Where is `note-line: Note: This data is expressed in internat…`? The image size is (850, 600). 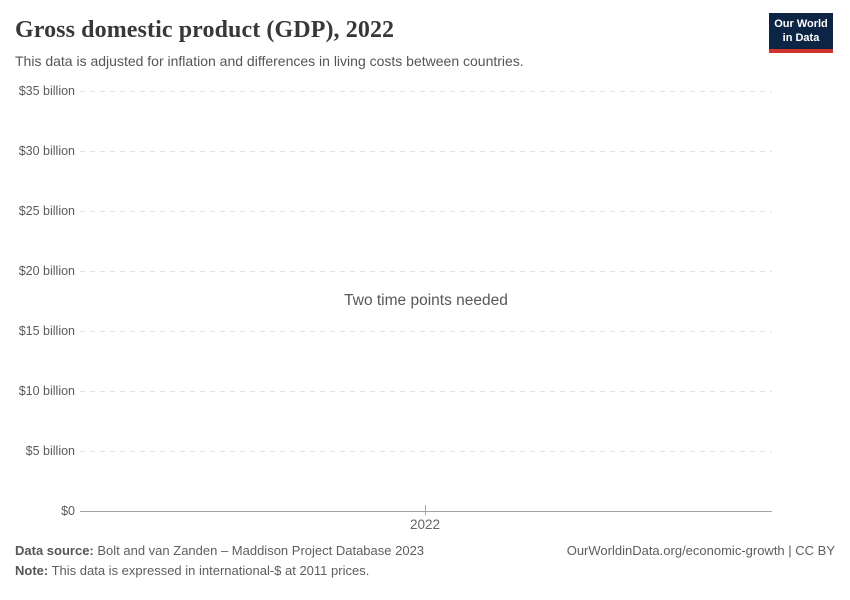
note-line: Note: This data is expressed in internat… is located at coordinates (219, 571).